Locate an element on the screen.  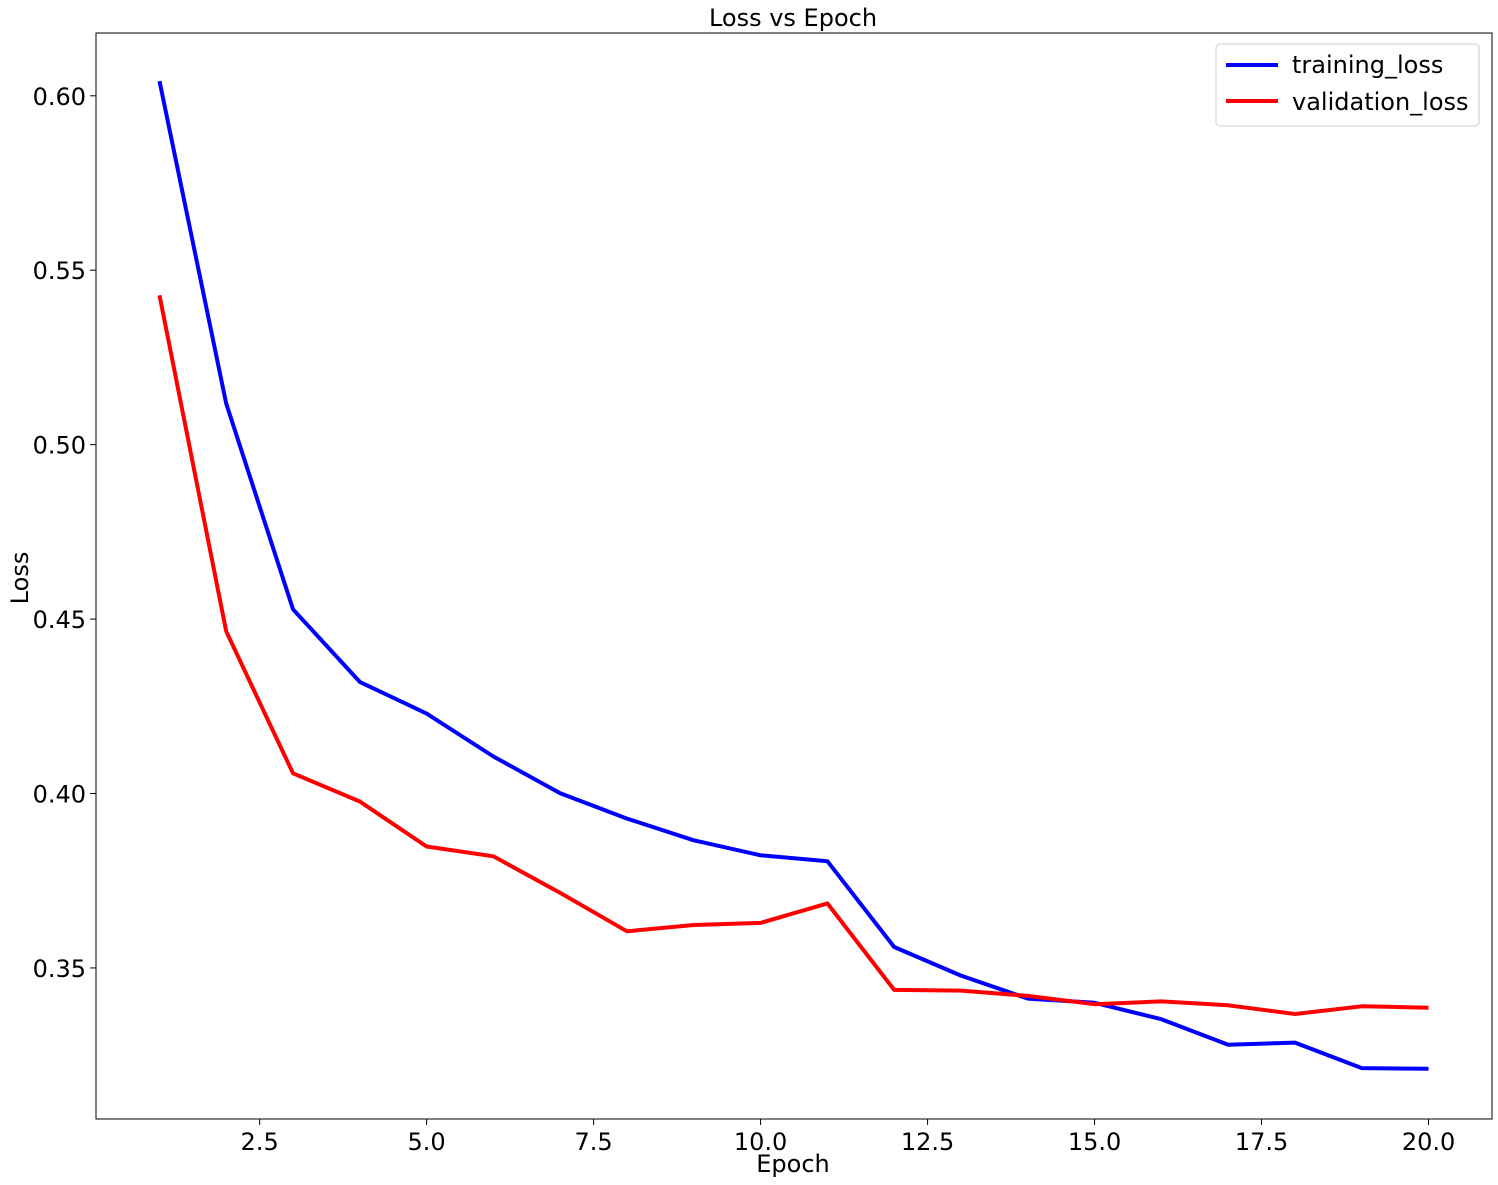
y-tick-label: 0.55 is located at coordinates (59, 271).